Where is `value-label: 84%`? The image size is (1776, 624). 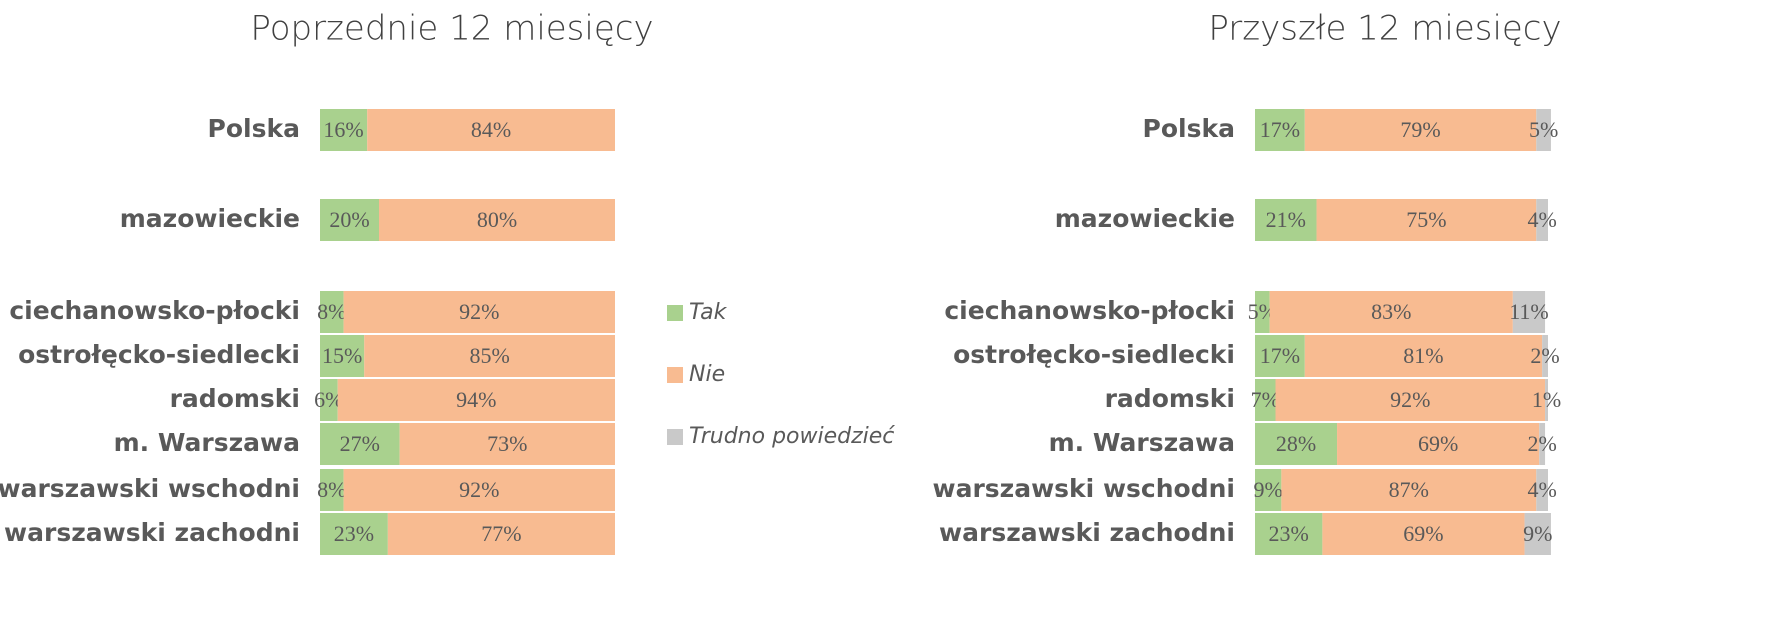 value-label: 84% is located at coordinates (491, 129).